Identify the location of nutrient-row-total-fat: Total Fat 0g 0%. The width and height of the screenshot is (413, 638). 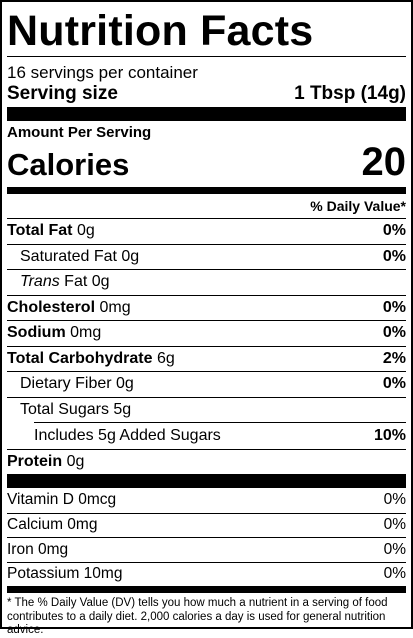
(206, 231).